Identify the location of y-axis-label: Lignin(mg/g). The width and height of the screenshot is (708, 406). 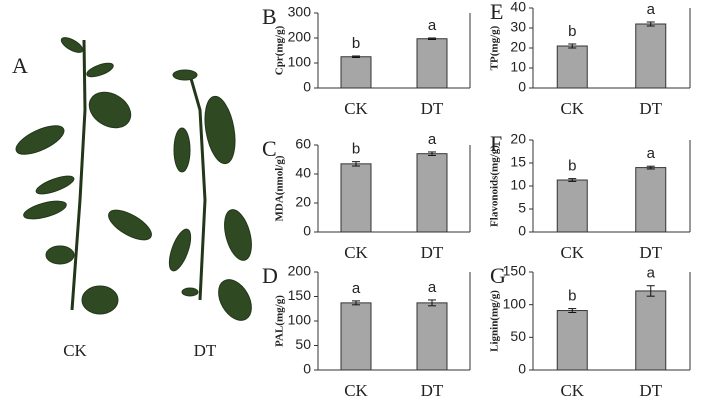
(495, 321).